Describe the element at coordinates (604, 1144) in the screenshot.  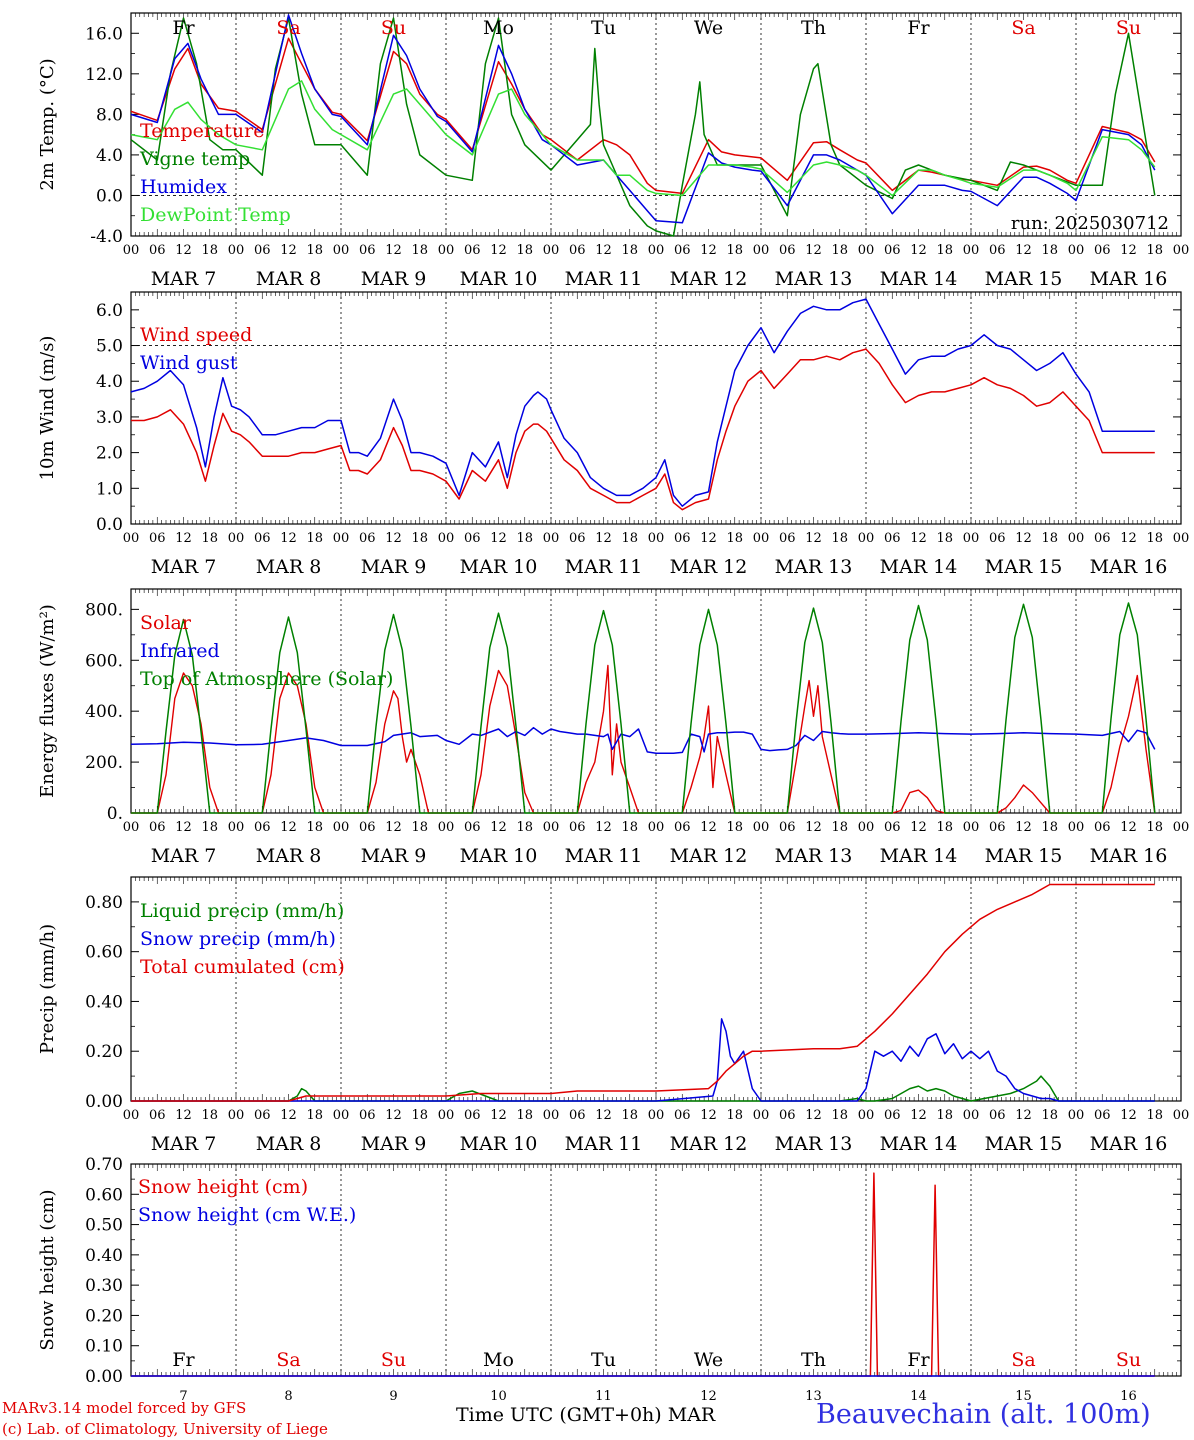
I see `x-date-label: MAR 11` at that location.